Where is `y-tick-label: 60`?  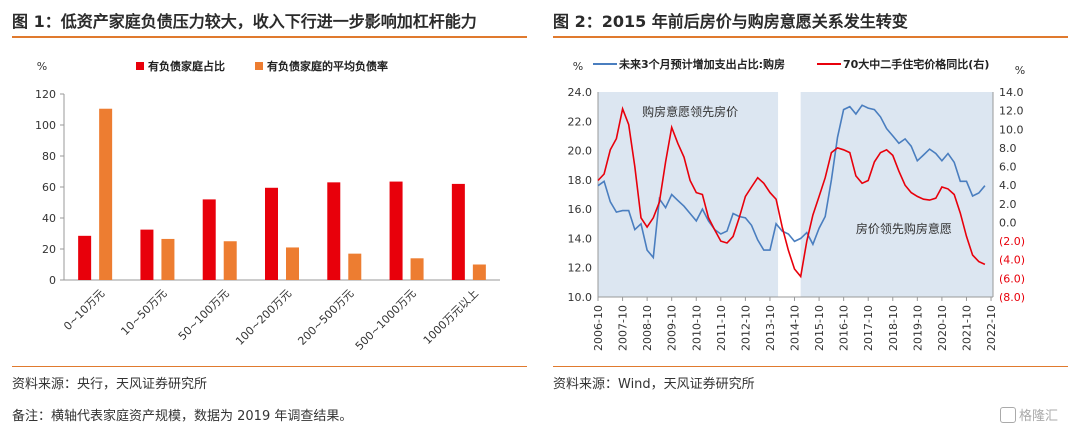 y-tick-label: 60 is located at coordinates (49, 187).